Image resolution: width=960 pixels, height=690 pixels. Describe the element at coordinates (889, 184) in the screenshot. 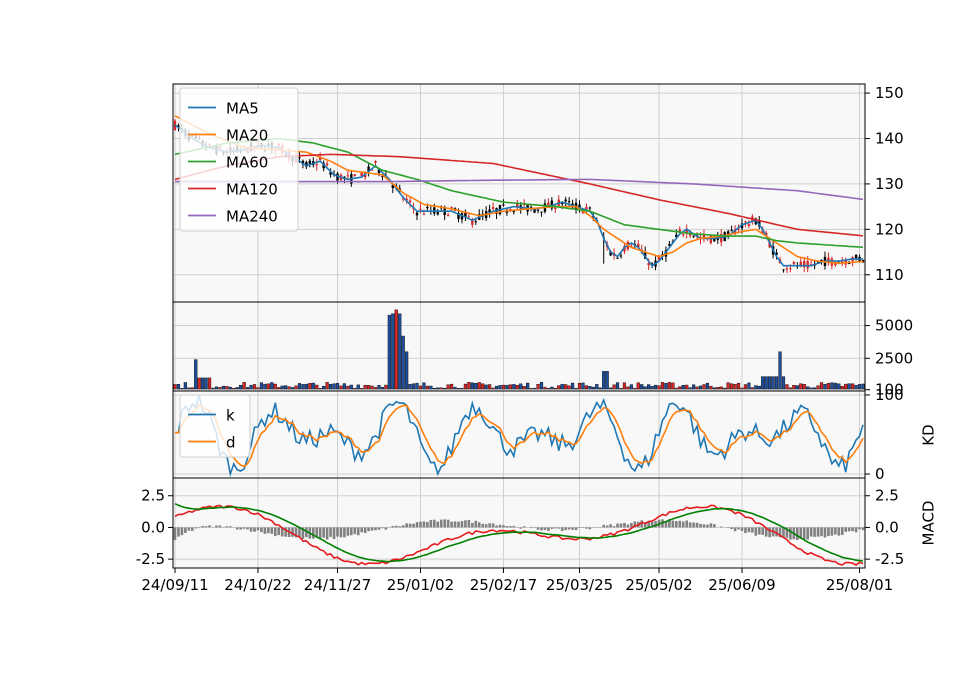

I see `y-tick-label: 130` at that location.